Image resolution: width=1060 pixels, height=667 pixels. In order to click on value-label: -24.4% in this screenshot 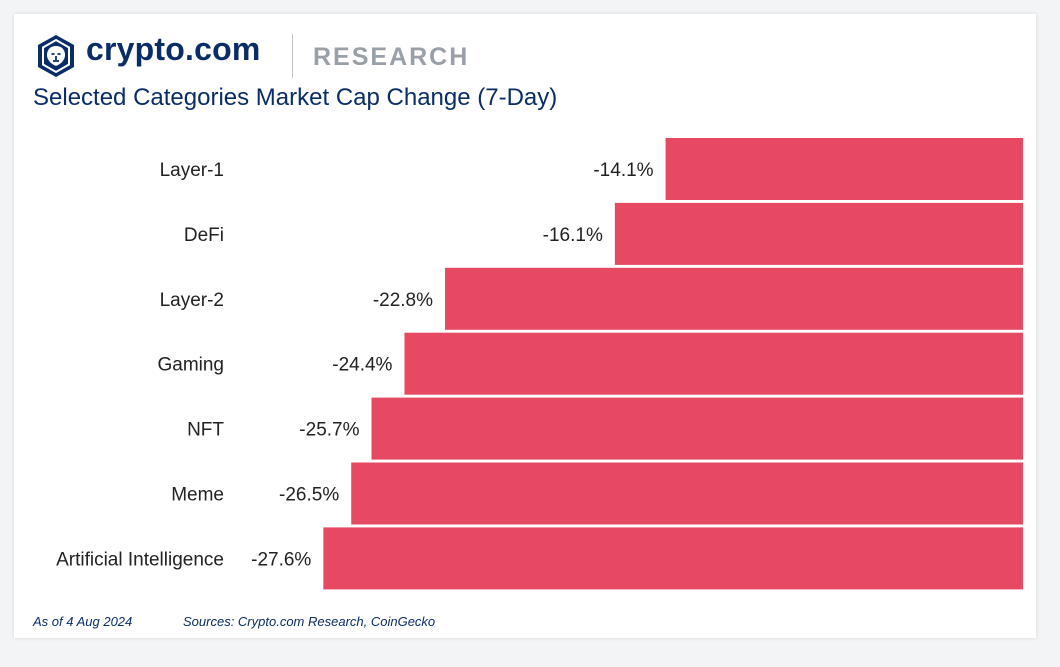, I will do `click(362, 365)`.